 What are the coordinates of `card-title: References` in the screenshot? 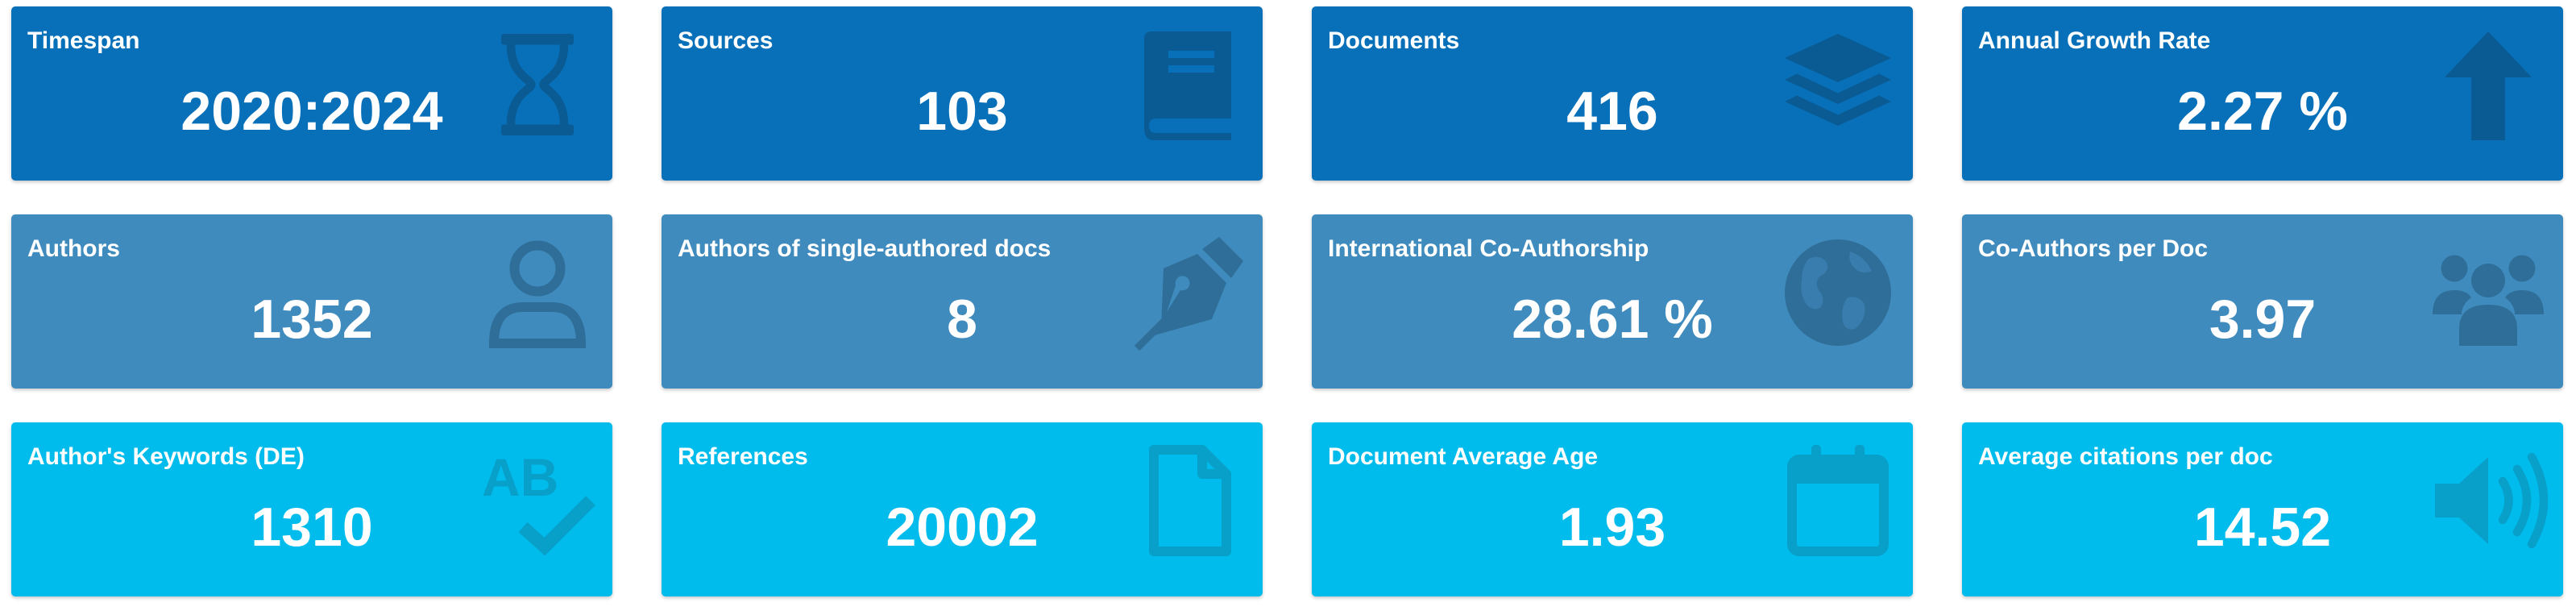 It's located at (743, 457).